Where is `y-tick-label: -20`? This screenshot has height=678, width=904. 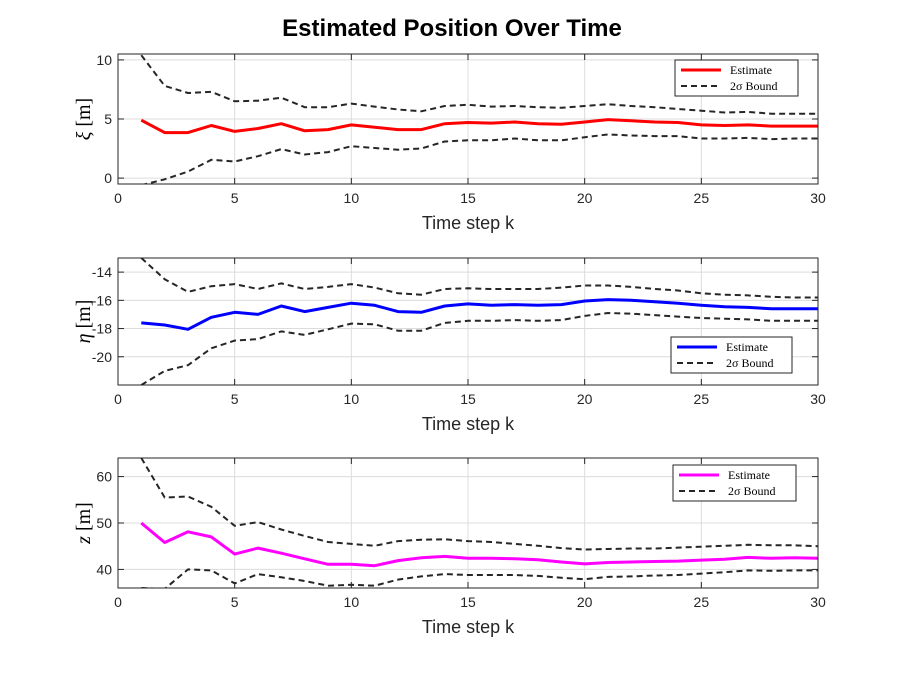
y-tick-label: -20 is located at coordinates (102, 357).